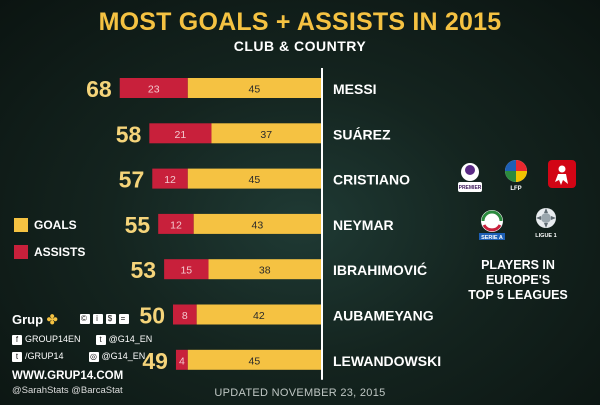  Describe the element at coordinates (355, 89) in the screenshot. I see `player-name-label: MESSI` at that location.